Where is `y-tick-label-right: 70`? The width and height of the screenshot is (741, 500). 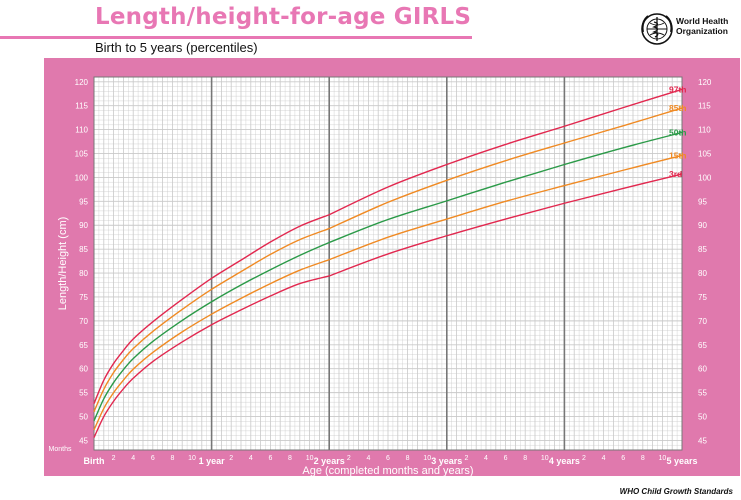 y-tick-label-right: 70 is located at coordinates (702, 321).